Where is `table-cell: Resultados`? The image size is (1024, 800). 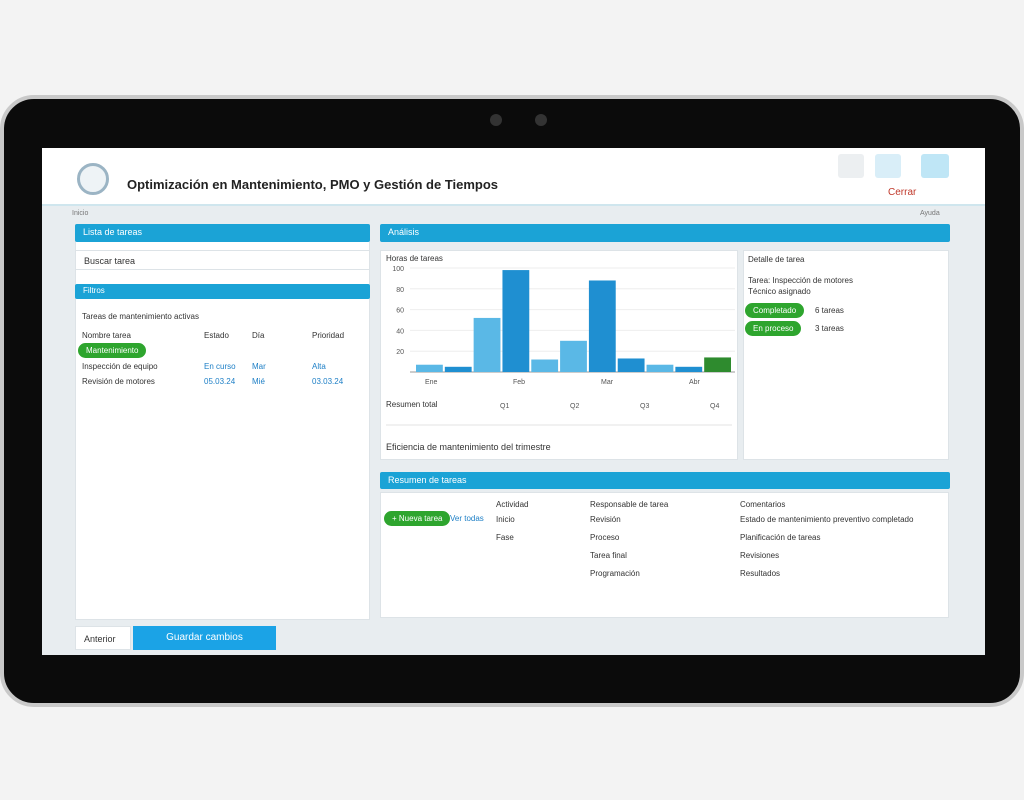 table-cell: Resultados is located at coordinates (760, 573).